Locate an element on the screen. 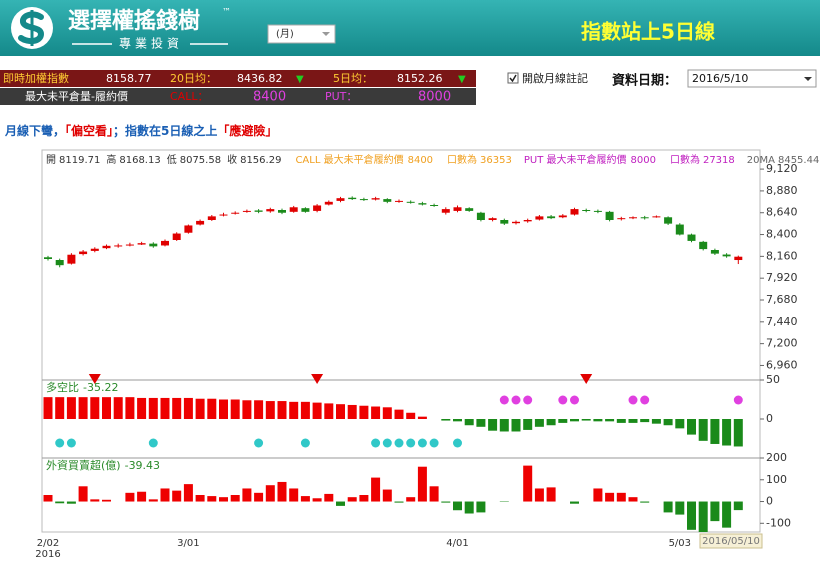  oi-bar is located at coordinates (238, 96).